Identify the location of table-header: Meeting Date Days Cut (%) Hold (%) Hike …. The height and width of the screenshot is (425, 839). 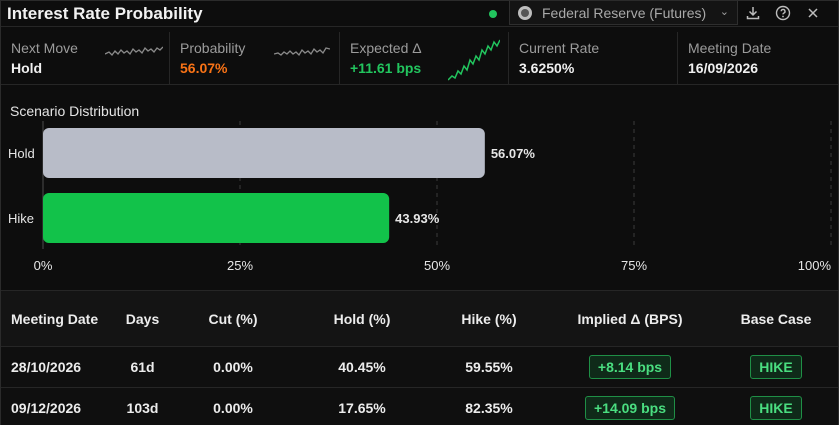
(419, 318).